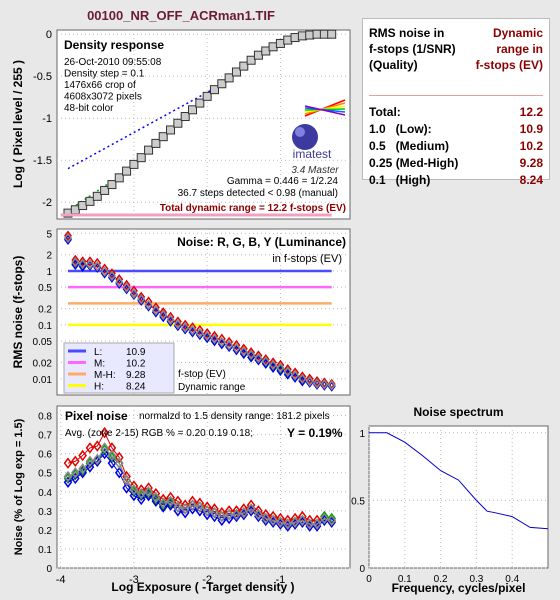 The height and width of the screenshot is (600, 560). I want to click on x-tick-label: -2, so click(207, 580).